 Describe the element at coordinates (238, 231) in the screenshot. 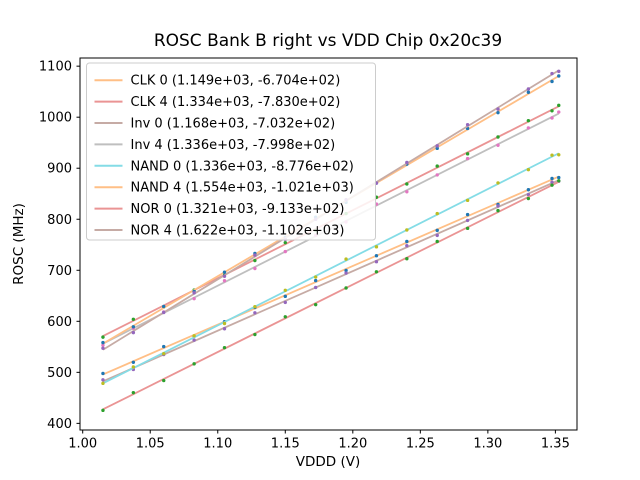

I see `legend-label: NOR 4 (1.622e+03, -1.102e+03)` at that location.